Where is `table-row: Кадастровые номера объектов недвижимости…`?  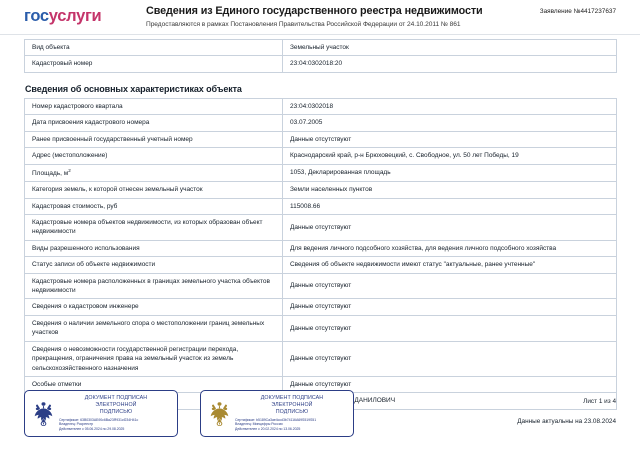
table-row: Кадастровые номера объектов недвижимости… is located at coordinates (320, 227).